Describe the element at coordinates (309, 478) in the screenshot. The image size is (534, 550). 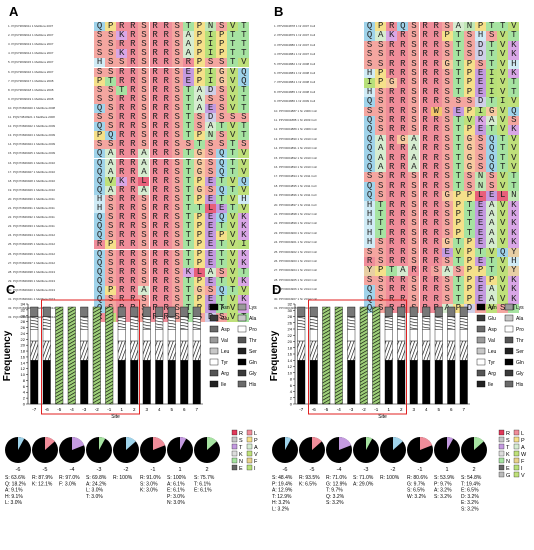
I see `pie-stat: R: 93.5%` at that location.